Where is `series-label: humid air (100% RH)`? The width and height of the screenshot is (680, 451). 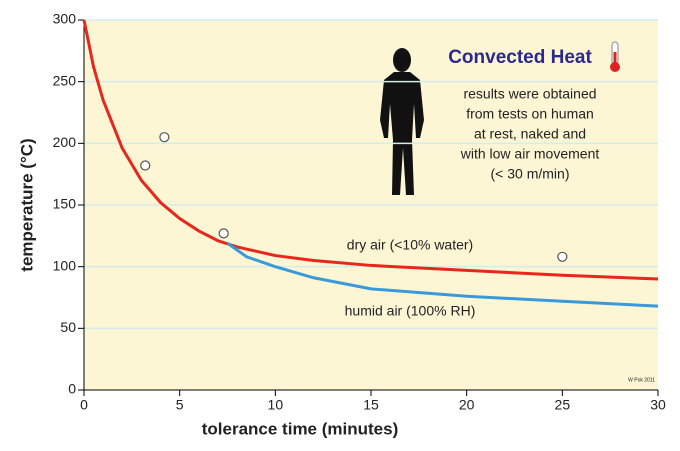
series-label: humid air (100% RH) is located at coordinates (410, 311).